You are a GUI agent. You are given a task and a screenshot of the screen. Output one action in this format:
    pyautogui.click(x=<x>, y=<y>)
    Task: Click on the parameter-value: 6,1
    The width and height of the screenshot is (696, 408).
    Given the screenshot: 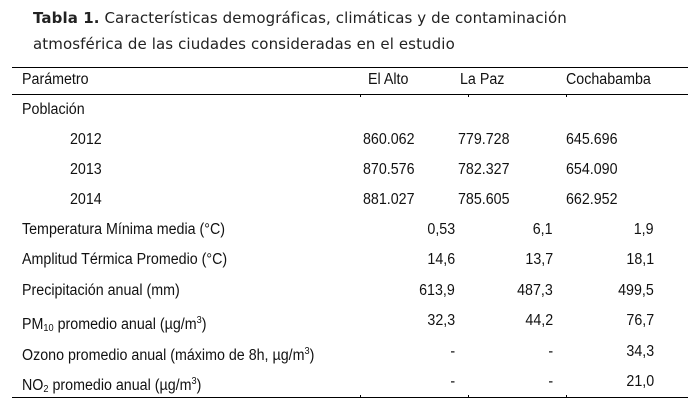 What is the action you would take?
    pyautogui.click(x=543, y=229)
    